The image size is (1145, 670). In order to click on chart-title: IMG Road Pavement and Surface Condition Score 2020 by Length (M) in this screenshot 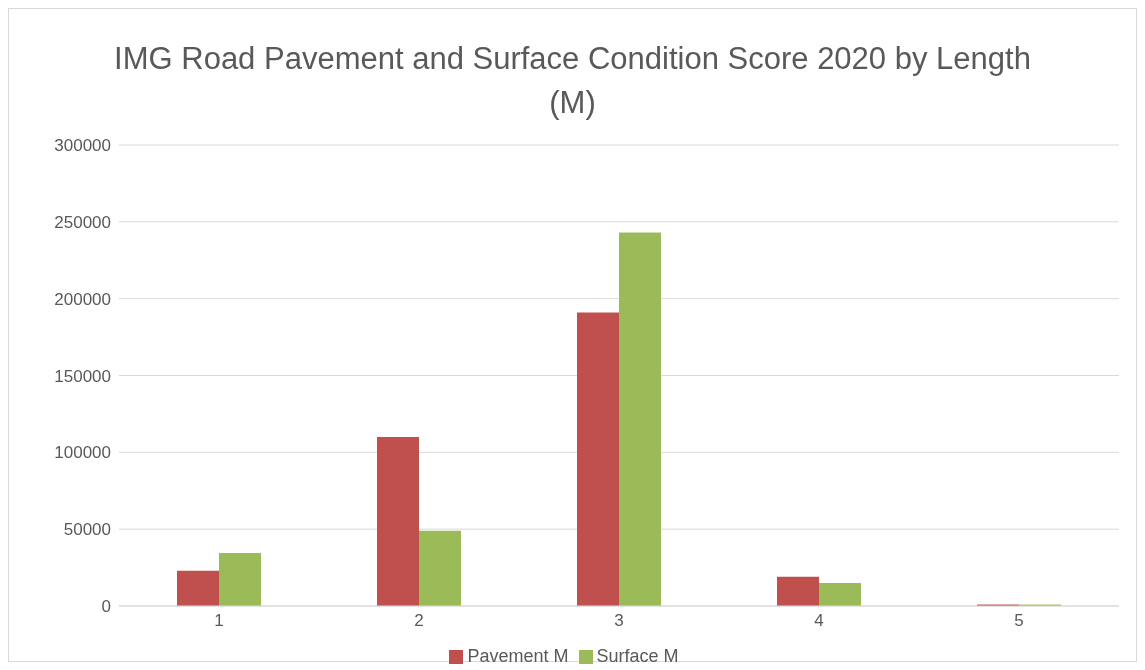, I will do `click(572, 81)`.